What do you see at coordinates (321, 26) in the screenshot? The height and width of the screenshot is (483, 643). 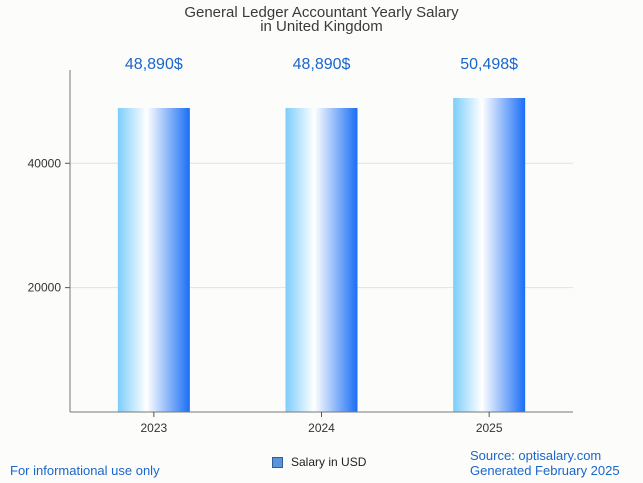 I see `chart-subtitle: in United Kingdom` at bounding box center [321, 26].